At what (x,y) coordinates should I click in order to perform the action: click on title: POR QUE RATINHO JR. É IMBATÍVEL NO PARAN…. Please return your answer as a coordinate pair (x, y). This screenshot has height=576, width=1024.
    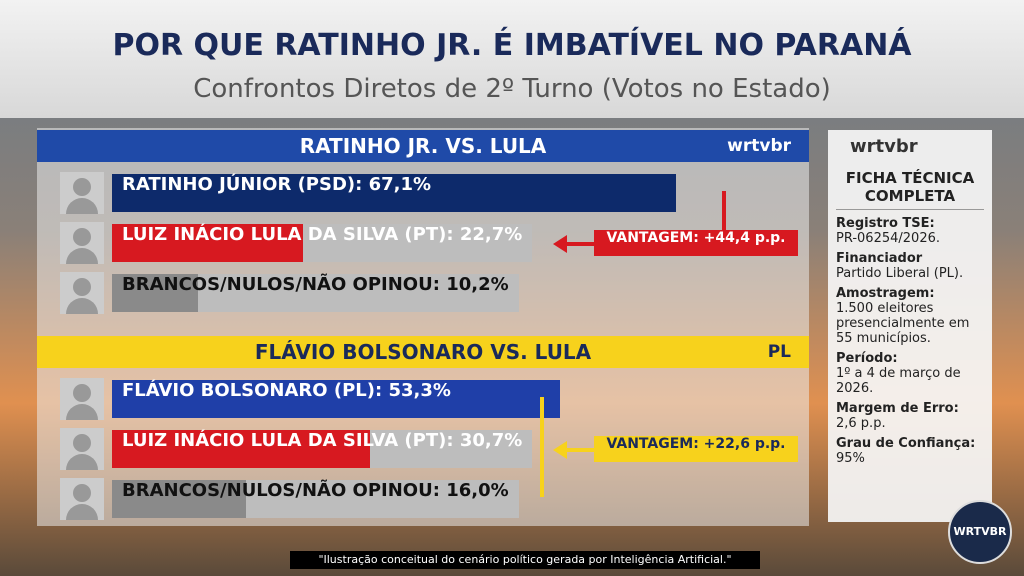
    Looking at the image, I should click on (512, 45).